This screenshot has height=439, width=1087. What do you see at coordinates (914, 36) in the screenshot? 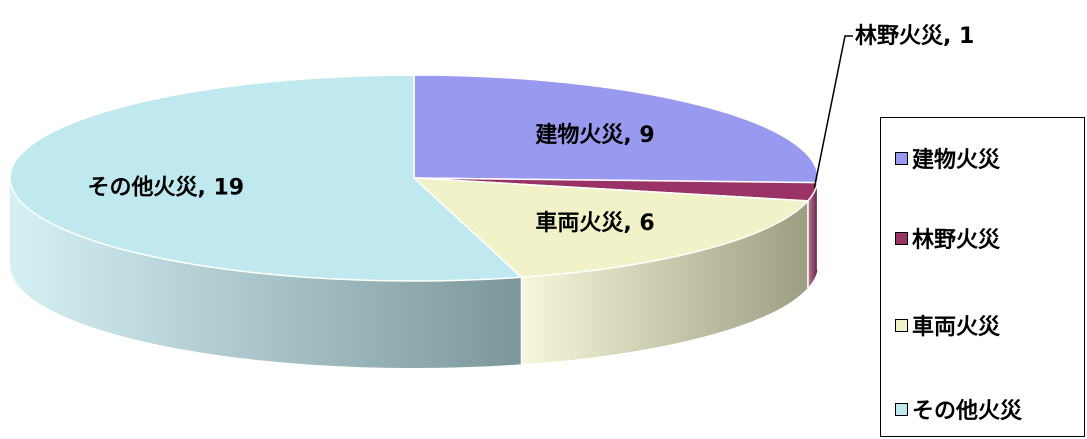
I see `data-label-1: 林野火災, 1` at bounding box center [914, 36].